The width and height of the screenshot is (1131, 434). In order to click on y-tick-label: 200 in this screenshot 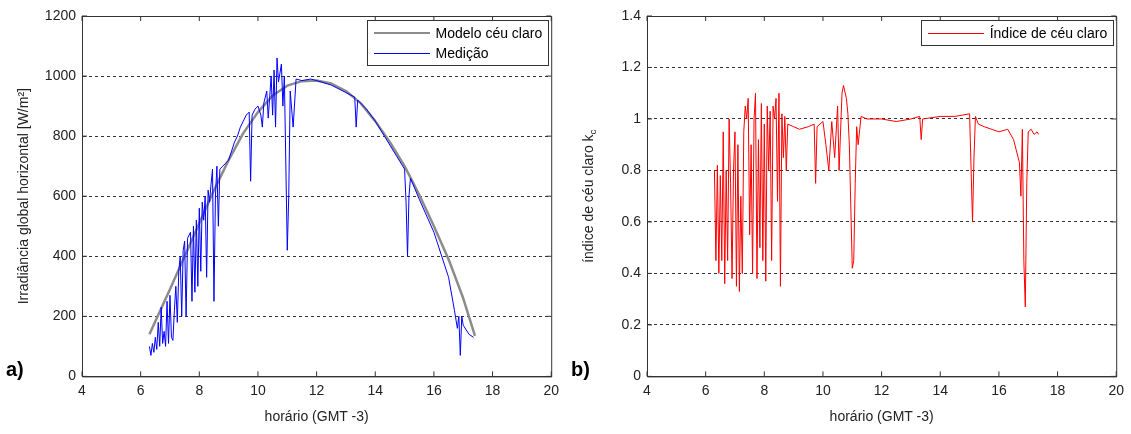, I will do `click(64, 315)`.